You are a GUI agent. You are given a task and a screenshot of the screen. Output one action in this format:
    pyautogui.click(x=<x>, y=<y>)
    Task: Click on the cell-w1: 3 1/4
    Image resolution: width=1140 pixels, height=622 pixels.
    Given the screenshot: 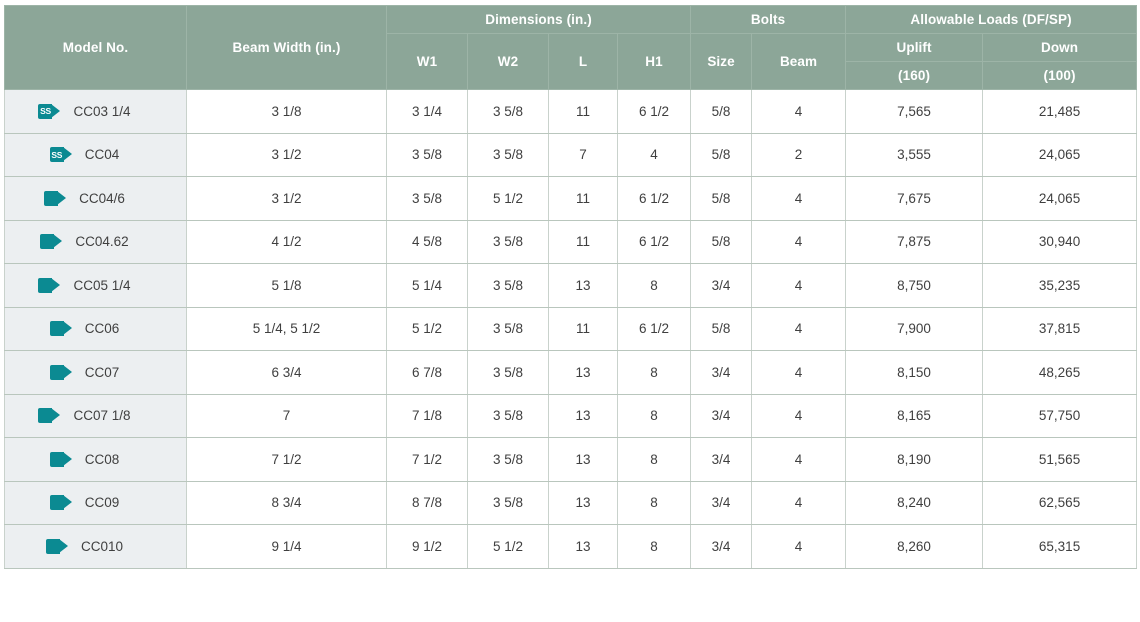 What is the action you would take?
    pyautogui.click(x=427, y=111)
    